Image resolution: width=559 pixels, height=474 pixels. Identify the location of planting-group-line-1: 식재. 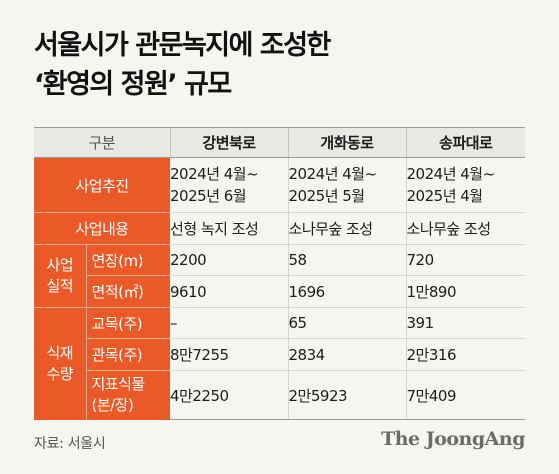
(60, 352).